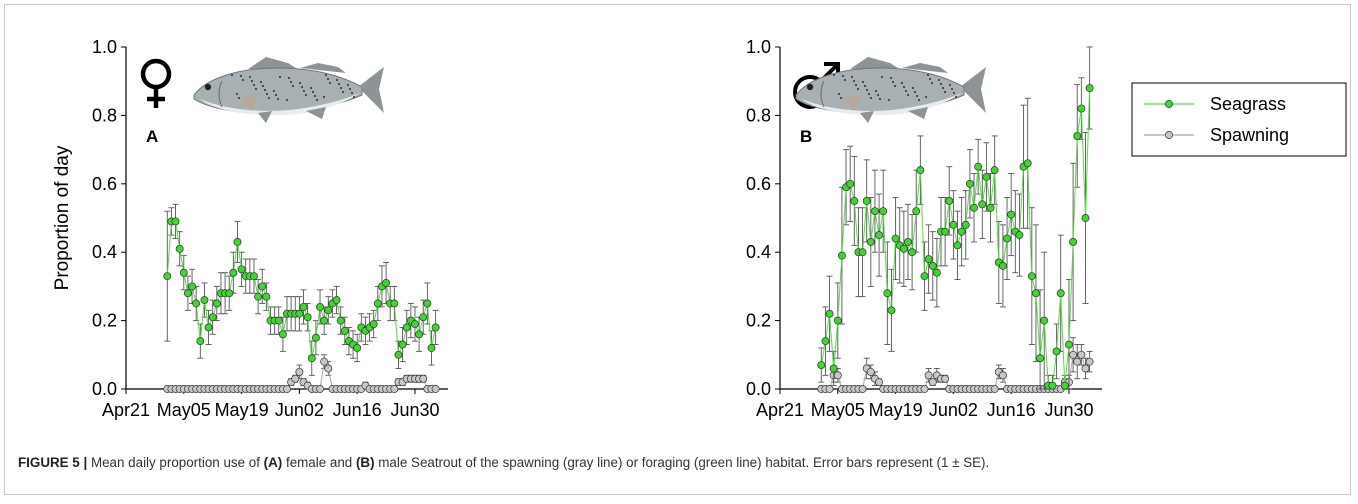 The image size is (1358, 504). Describe the element at coordinates (896, 410) in the screenshot. I see `panel-b-x-tick-label: May19` at that location.